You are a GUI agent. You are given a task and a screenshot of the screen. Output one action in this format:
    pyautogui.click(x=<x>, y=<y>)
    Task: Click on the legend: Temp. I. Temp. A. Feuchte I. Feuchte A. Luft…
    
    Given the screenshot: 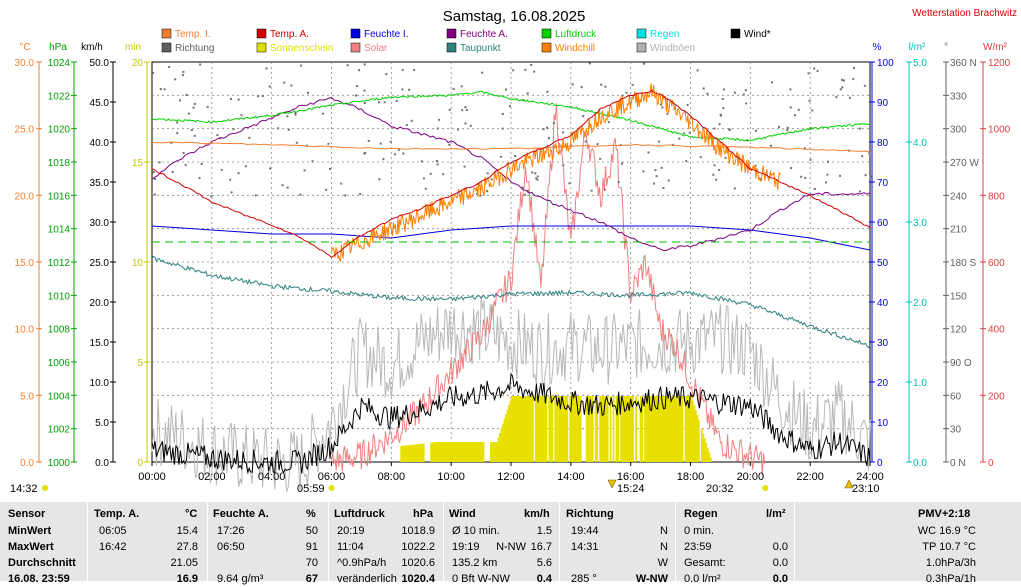 What is the action you would take?
    pyautogui.click(x=466, y=41)
    